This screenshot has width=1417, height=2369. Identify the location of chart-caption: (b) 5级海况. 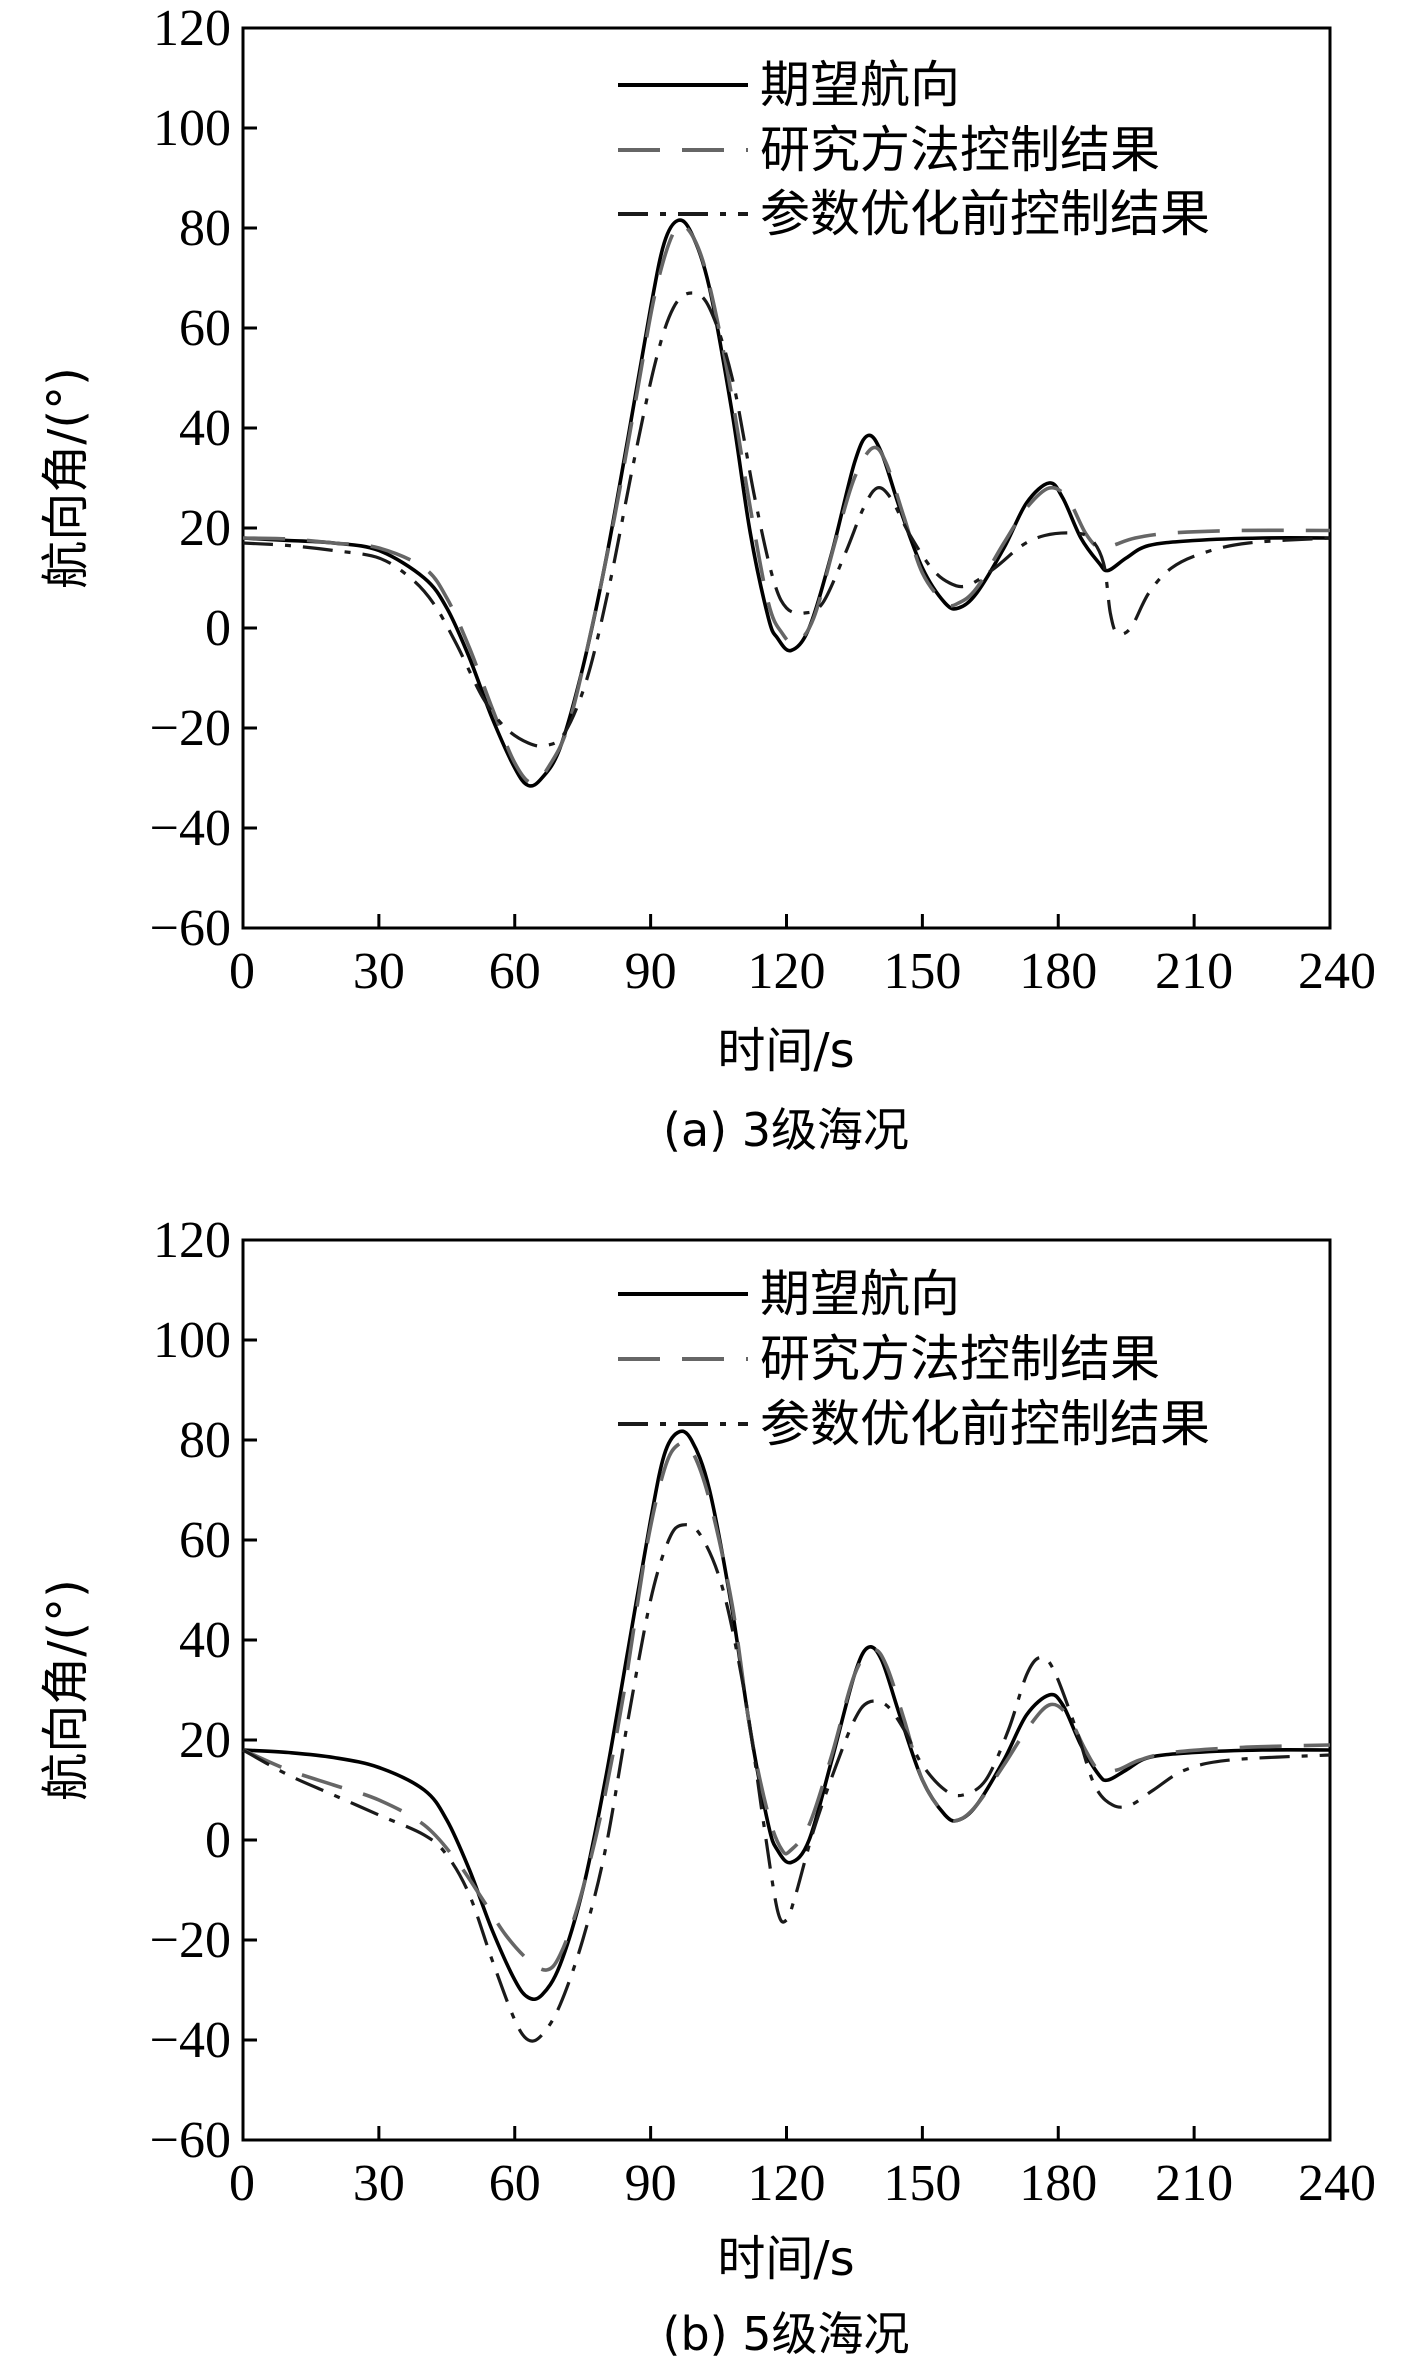
(786, 2334).